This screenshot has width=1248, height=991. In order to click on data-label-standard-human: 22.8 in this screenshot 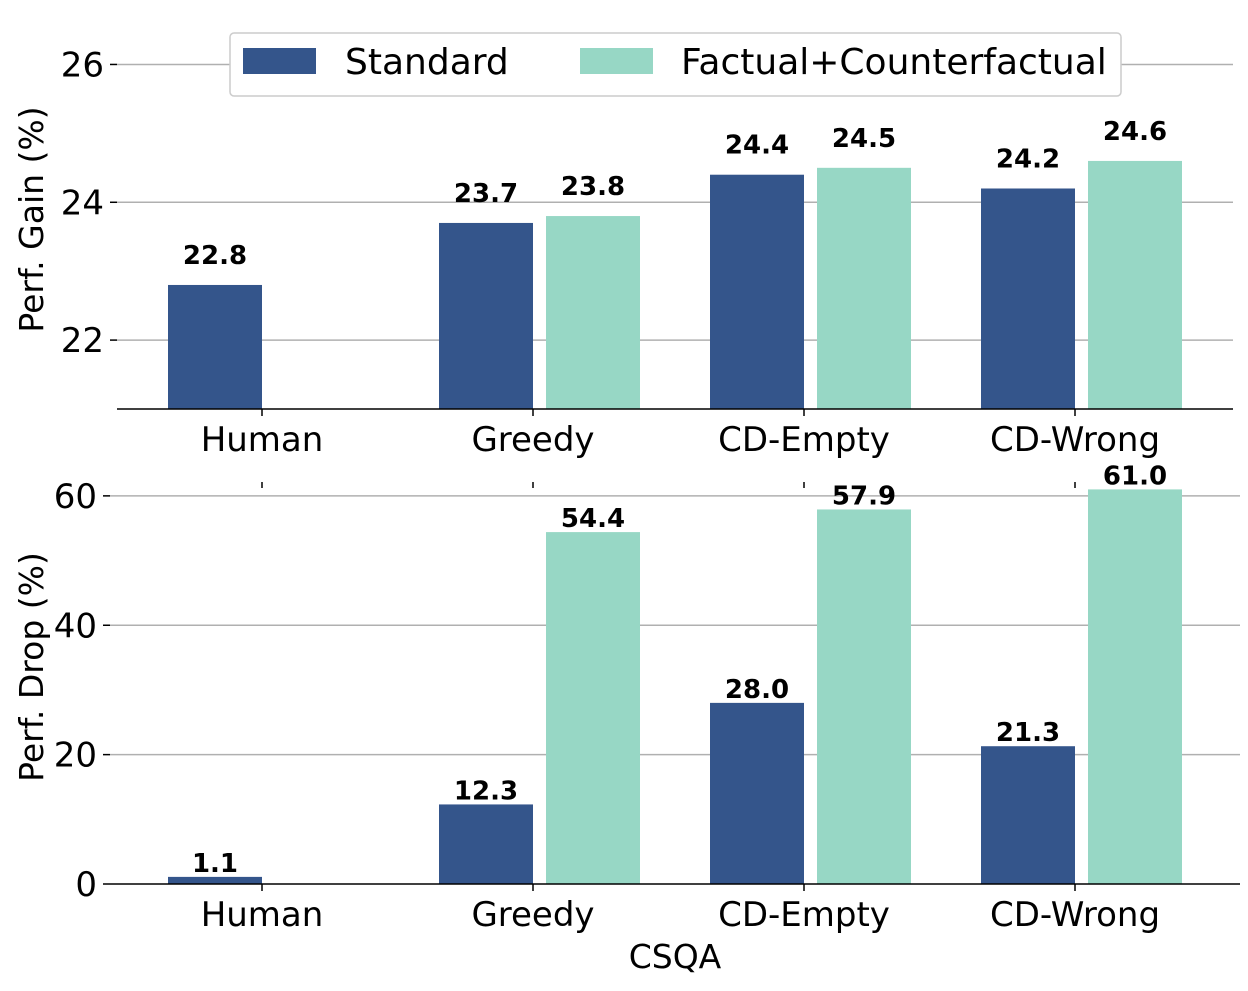, I will do `click(215, 256)`.